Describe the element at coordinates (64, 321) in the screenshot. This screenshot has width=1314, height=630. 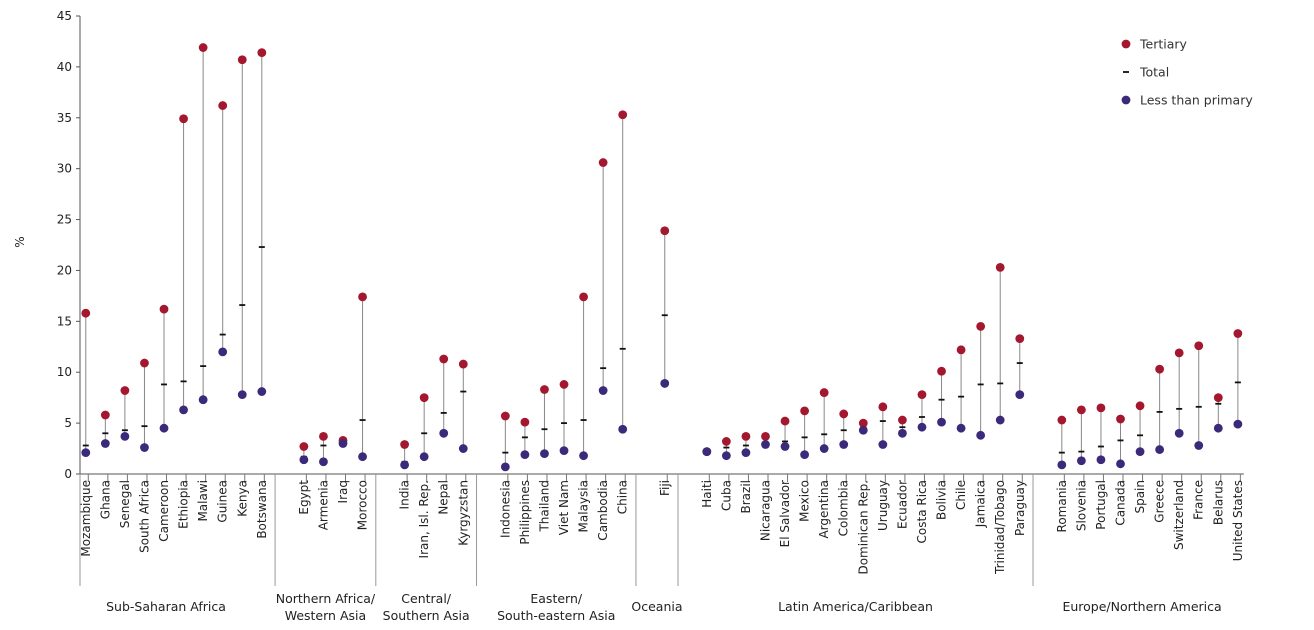
I see `y-tick-label: 15` at that location.